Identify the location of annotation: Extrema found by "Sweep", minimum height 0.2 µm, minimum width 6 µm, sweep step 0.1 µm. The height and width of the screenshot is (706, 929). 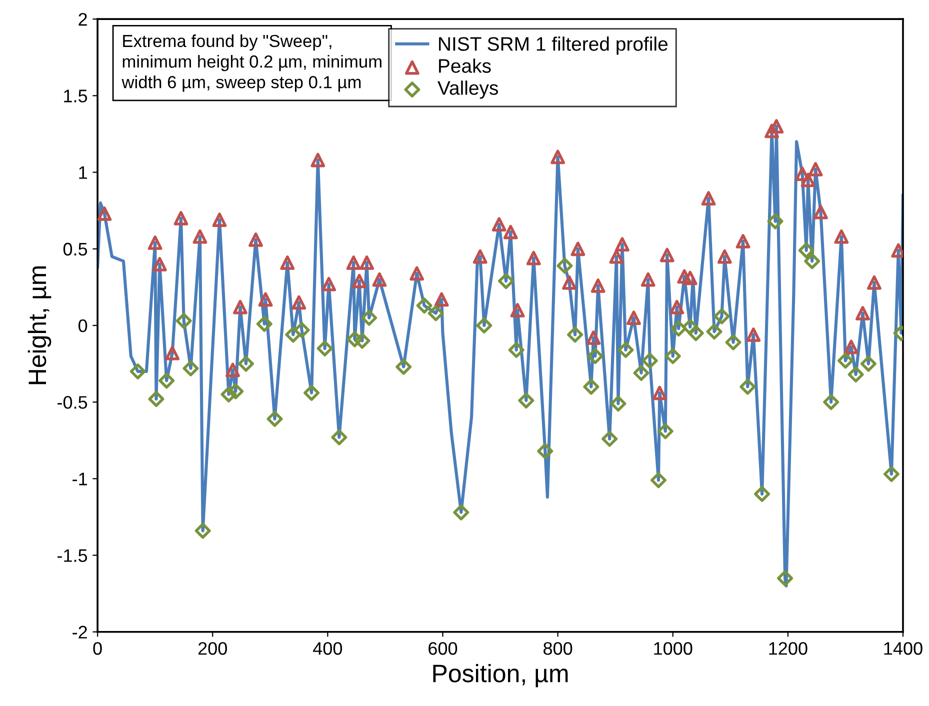
(252, 63).